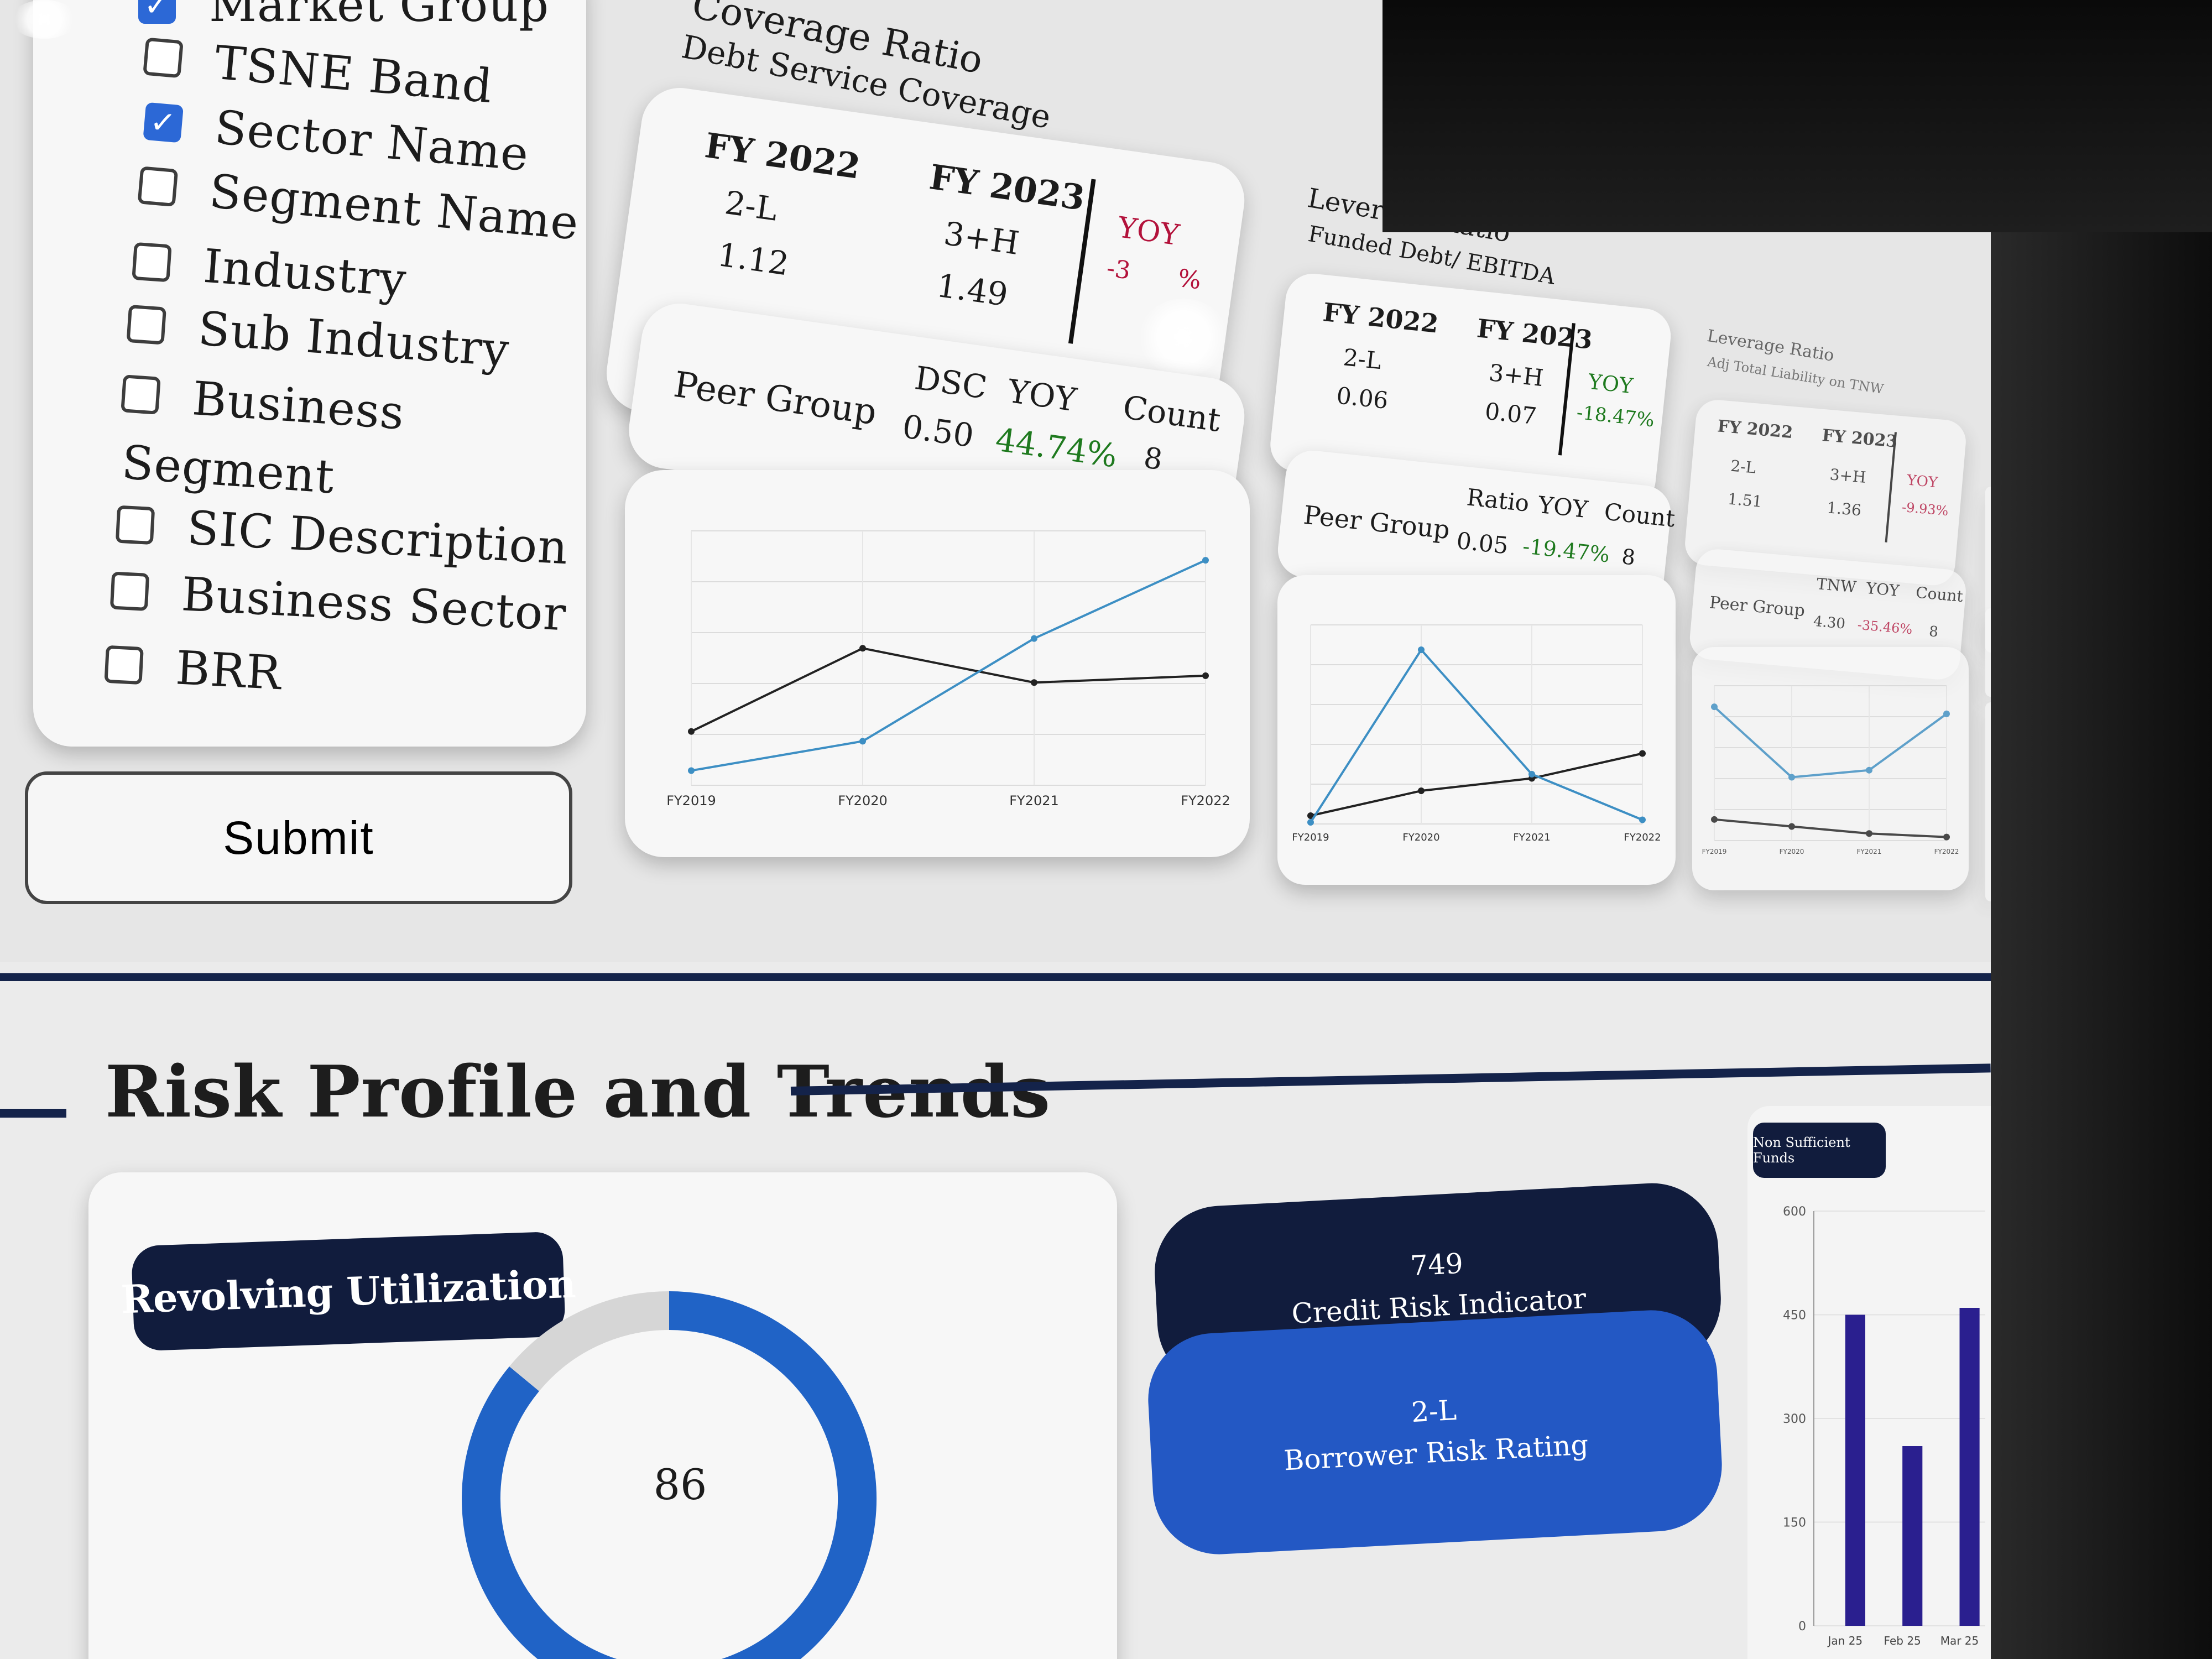  I want to click on coverage-peer-col-count: Count, so click(1172, 414).